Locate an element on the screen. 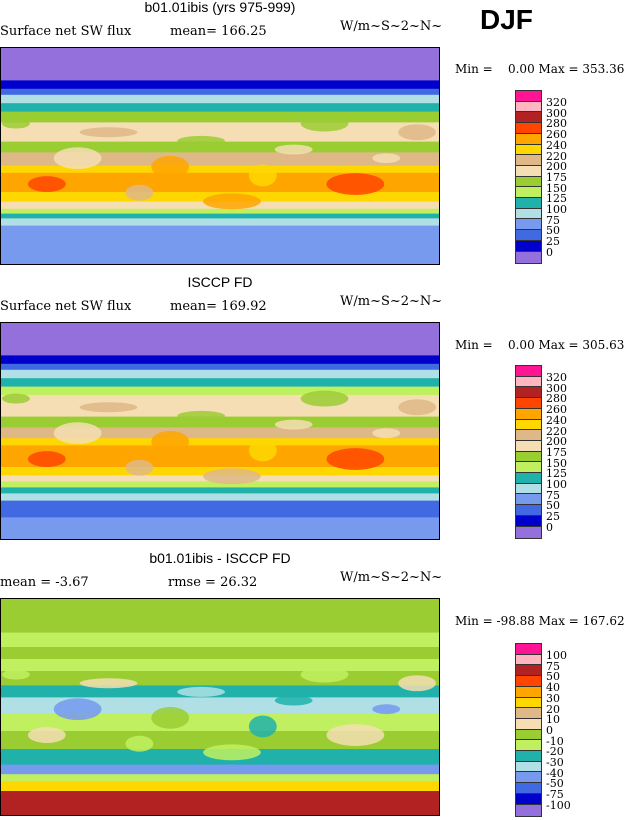 The image size is (634, 820). legend-label: 175 is located at coordinates (556, 452).